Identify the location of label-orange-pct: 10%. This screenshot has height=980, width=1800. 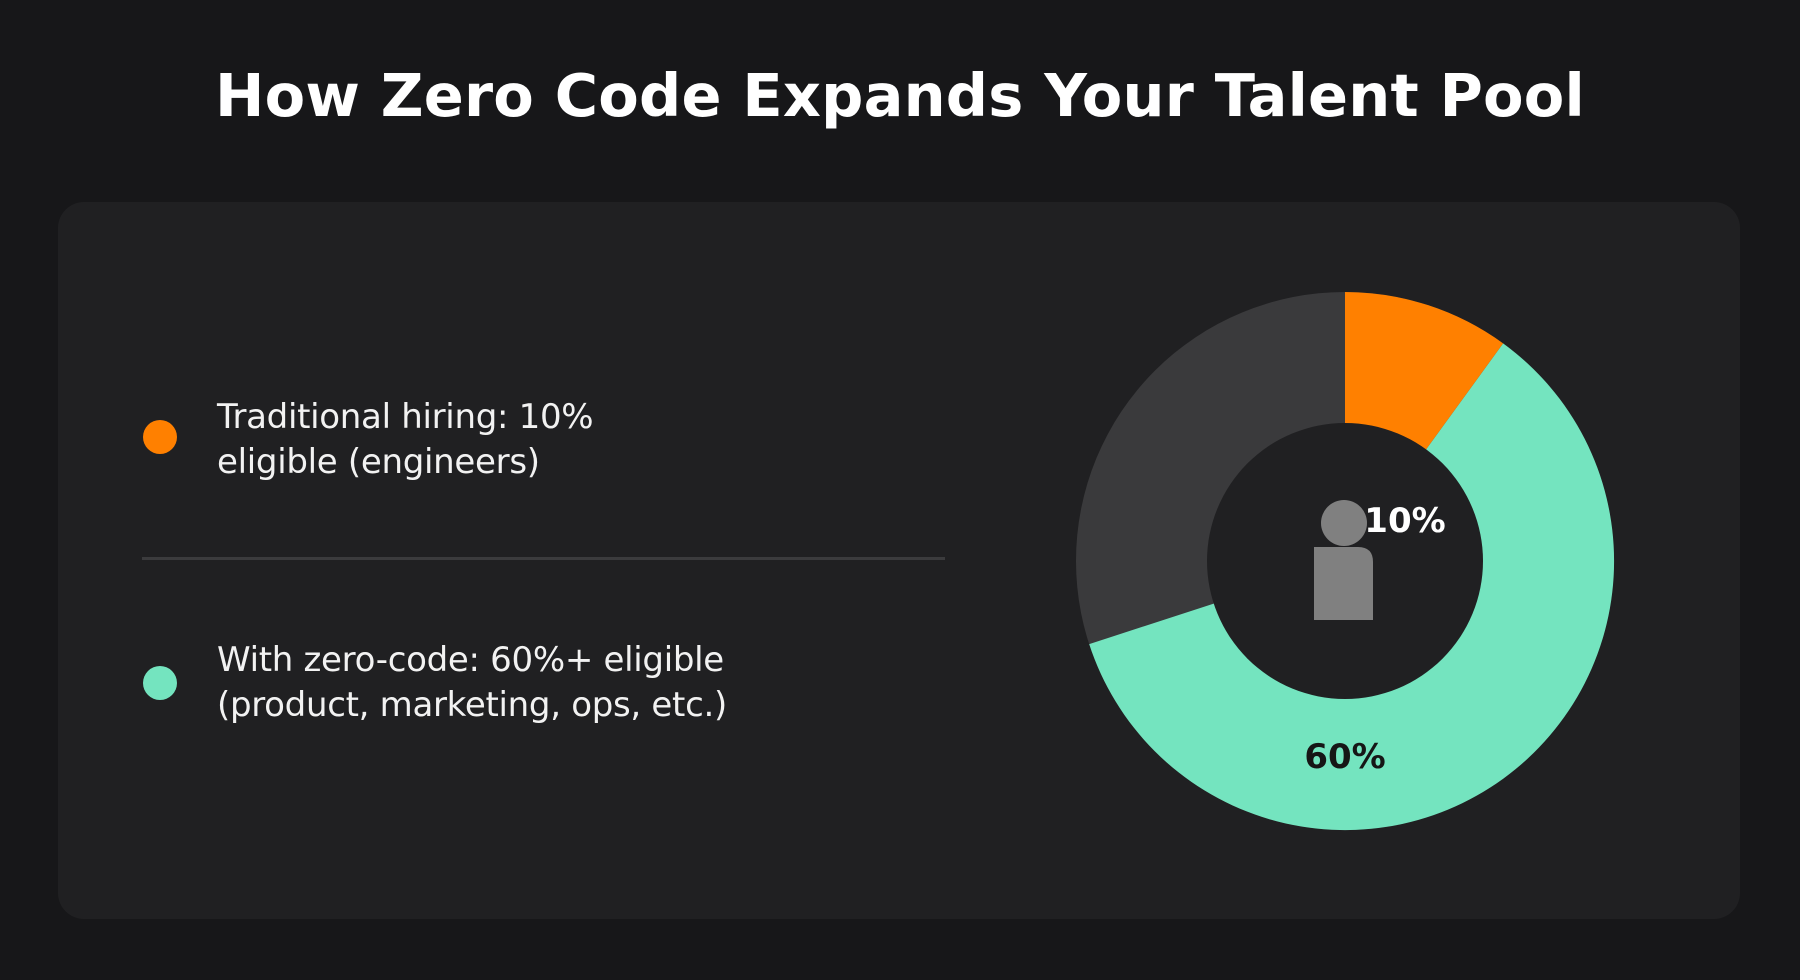
(1404, 521).